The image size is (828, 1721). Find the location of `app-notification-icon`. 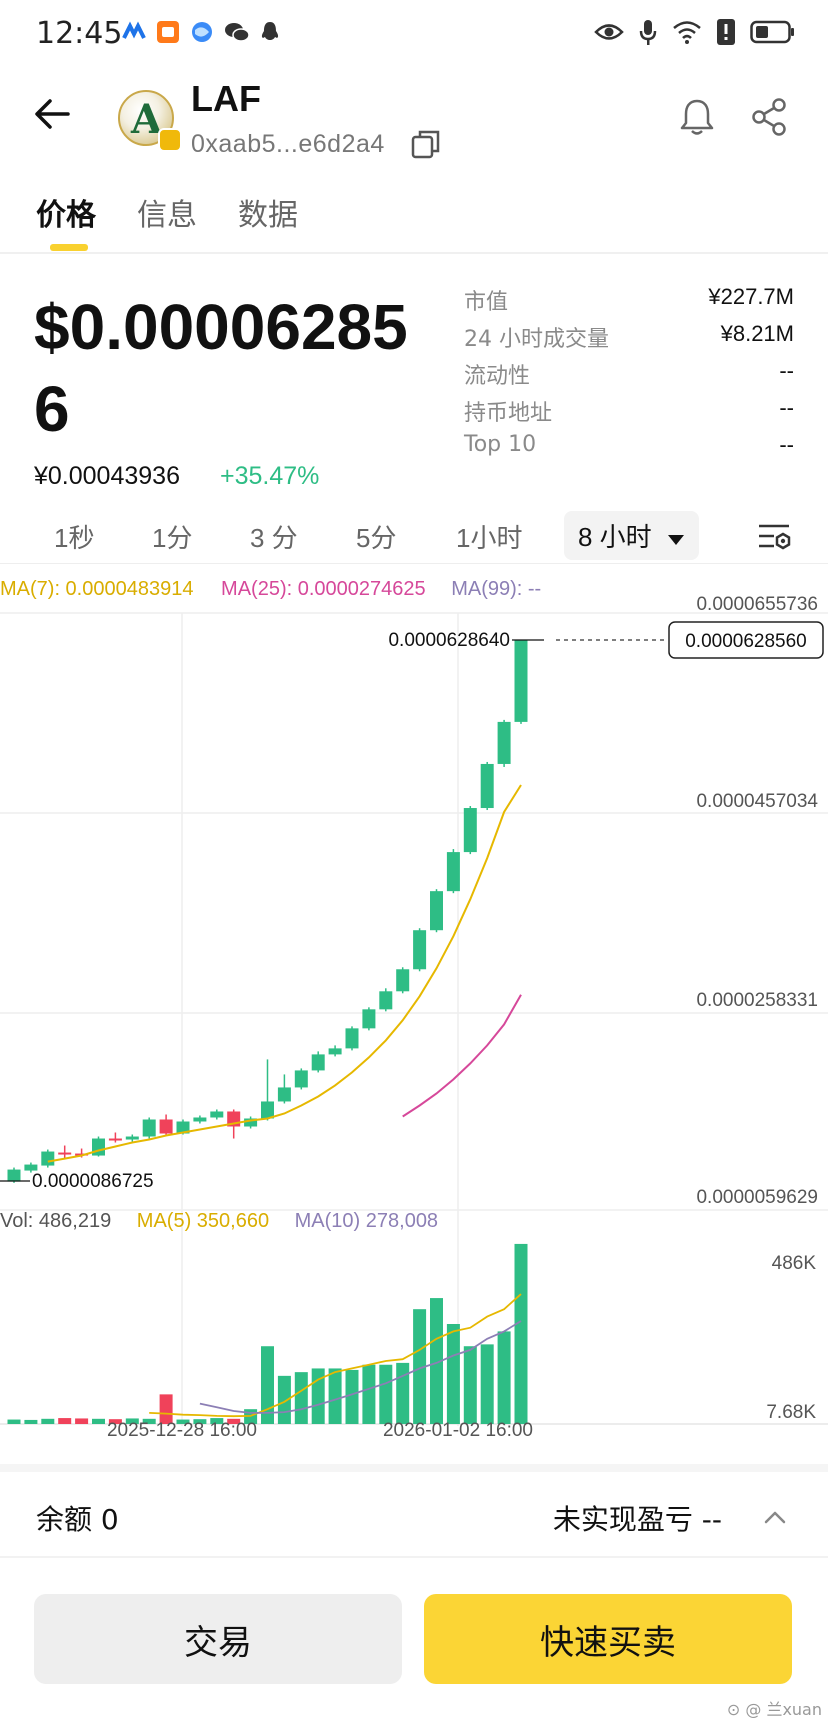

app-notification-icon is located at coordinates (134, 32).